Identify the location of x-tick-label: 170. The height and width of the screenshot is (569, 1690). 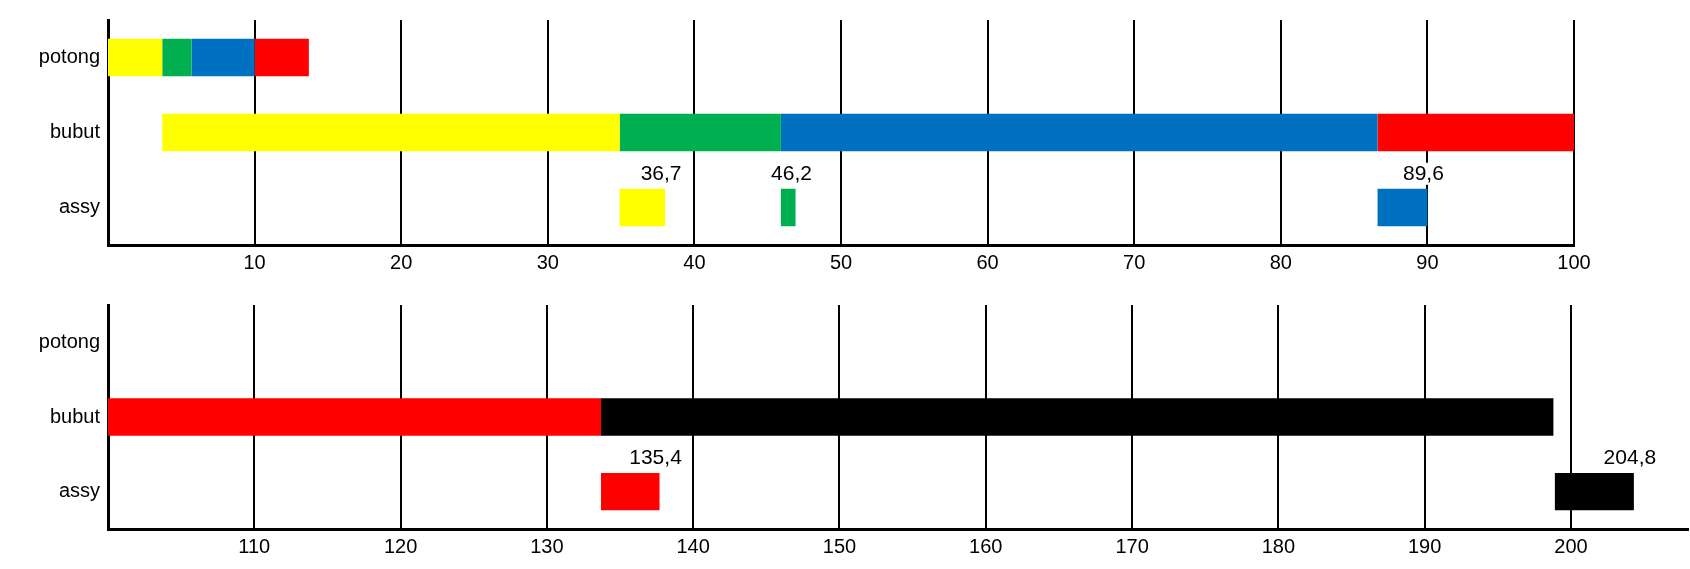
(1132, 545).